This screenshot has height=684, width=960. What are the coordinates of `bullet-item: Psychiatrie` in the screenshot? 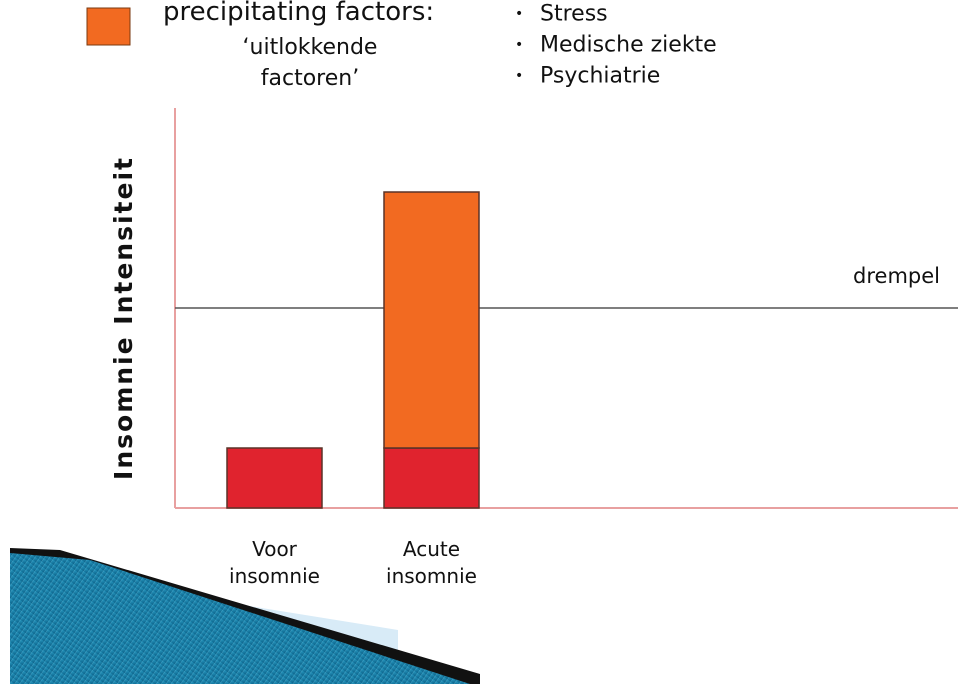 It's located at (616, 76).